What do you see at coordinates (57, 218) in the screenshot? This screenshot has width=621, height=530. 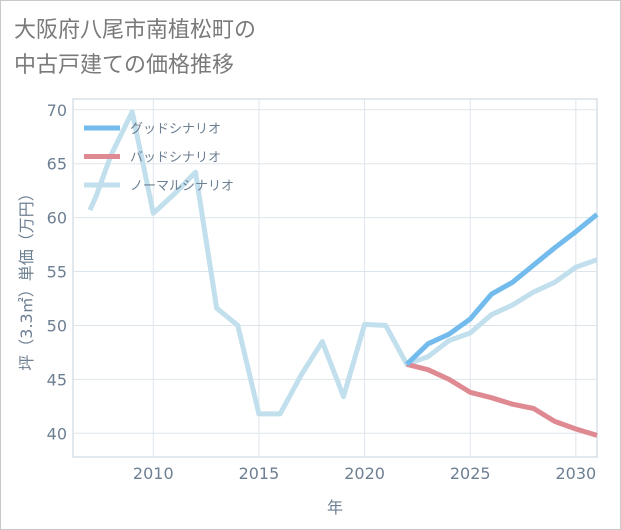 I see `y-tick-label: 60` at bounding box center [57, 218].